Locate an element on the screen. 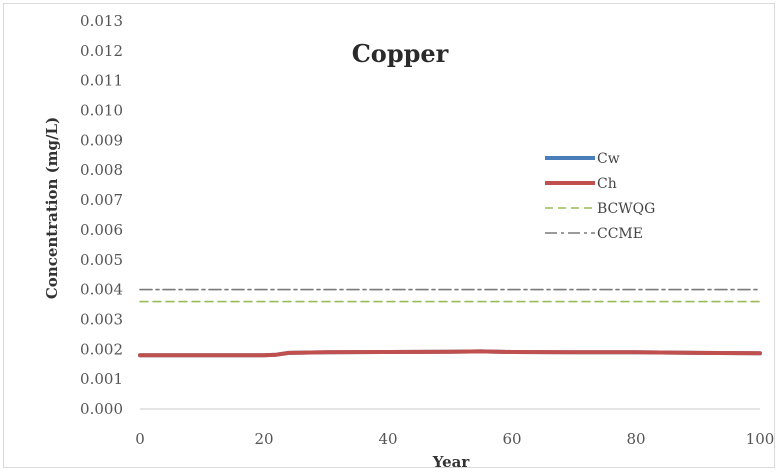  legend-label-ccme: CCME is located at coordinates (620, 234).